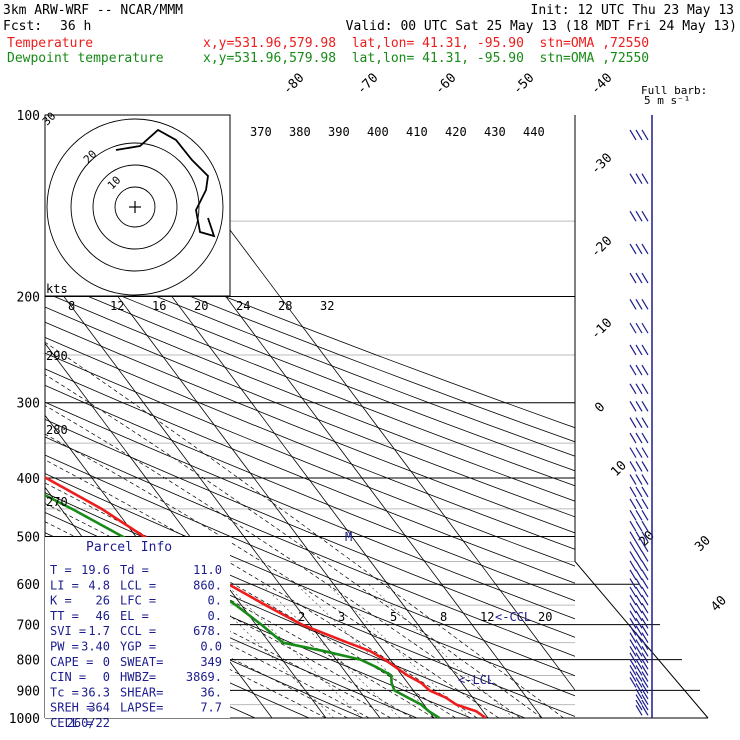  What do you see at coordinates (600, 408) in the screenshot?
I see `isotherm-label: 0` at bounding box center [600, 408].